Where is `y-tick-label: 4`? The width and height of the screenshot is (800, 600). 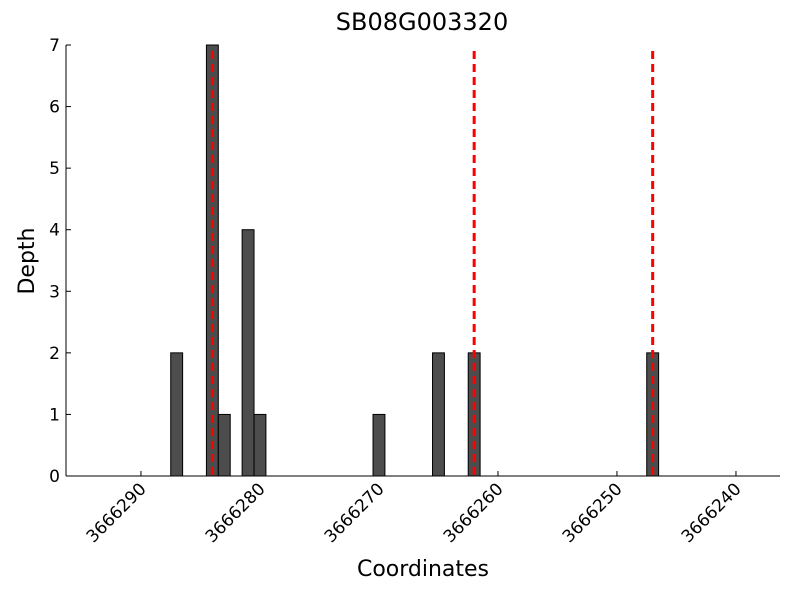
y-tick-label: 4 is located at coordinates (54, 231).